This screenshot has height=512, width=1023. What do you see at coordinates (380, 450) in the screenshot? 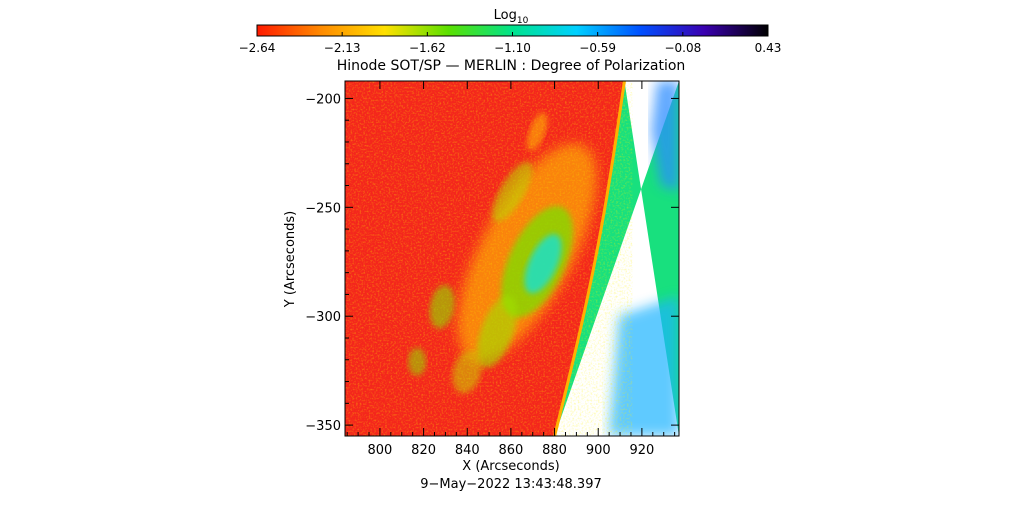
I see `x-tick-label: 800` at bounding box center [380, 450].